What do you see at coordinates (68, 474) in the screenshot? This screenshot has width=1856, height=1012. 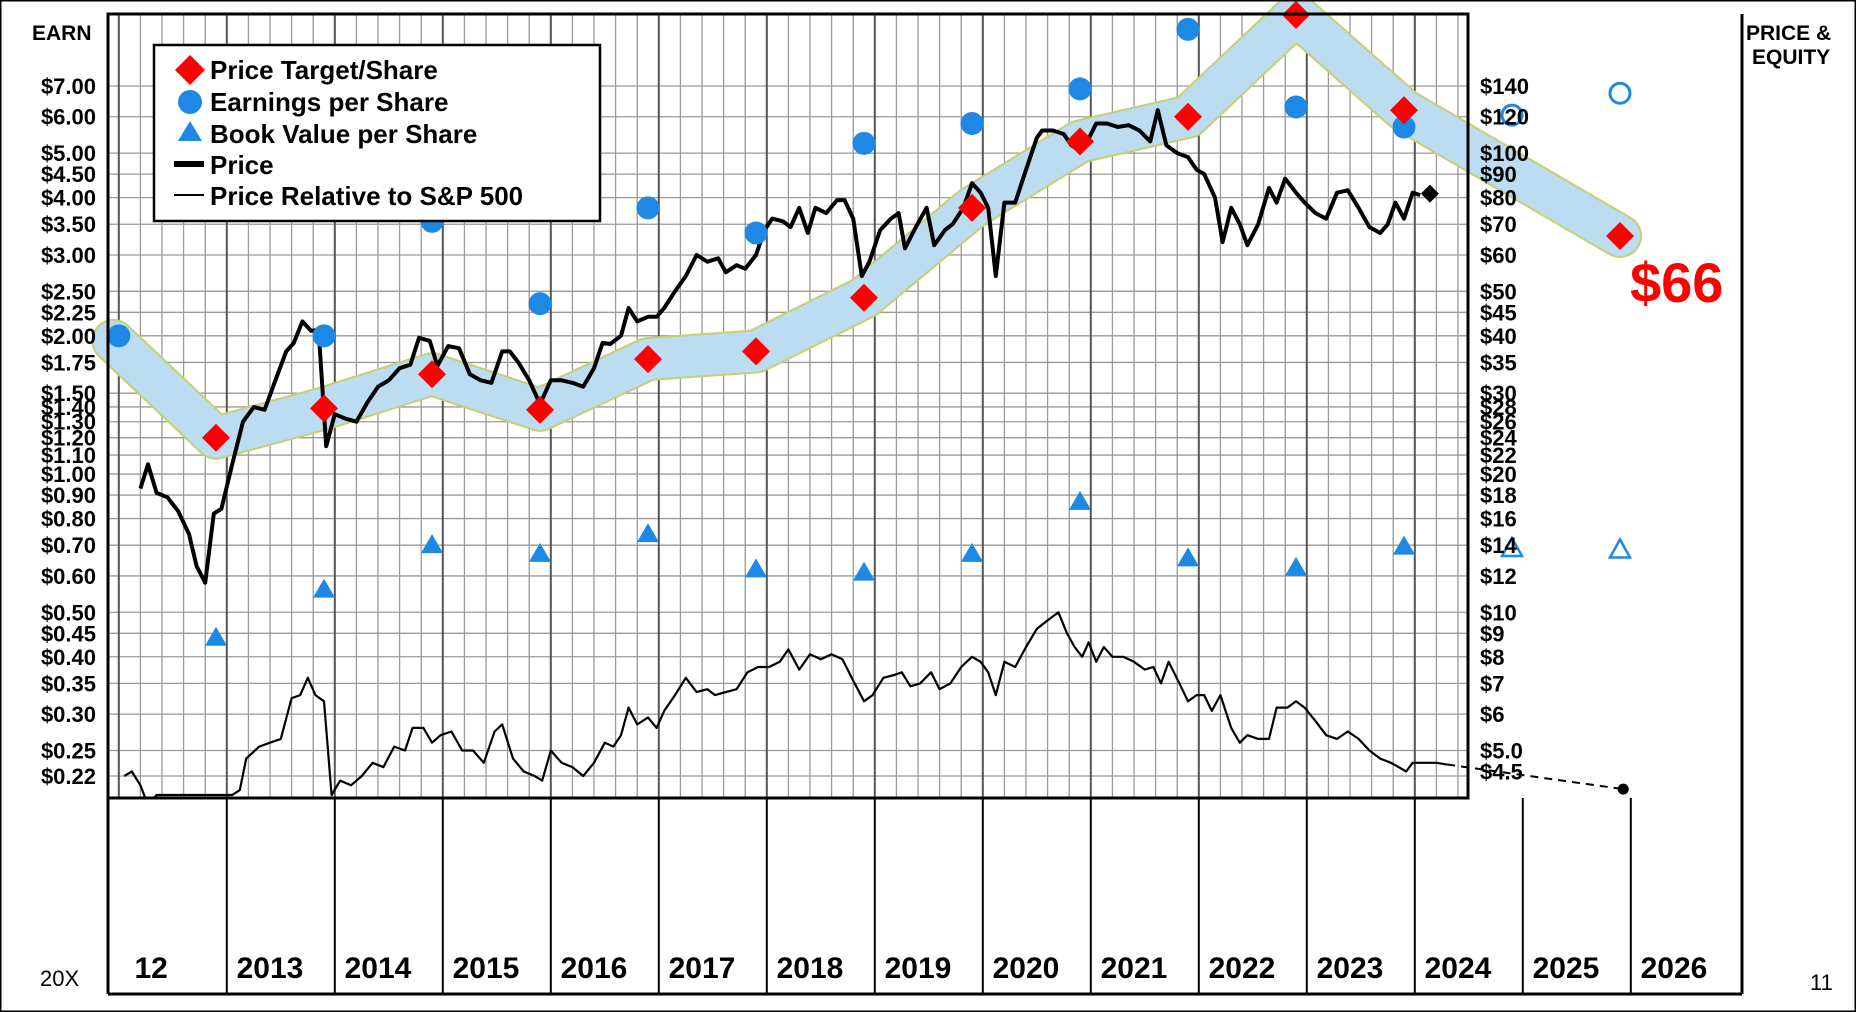 I see `left-tick-label: $1.00` at bounding box center [68, 474].